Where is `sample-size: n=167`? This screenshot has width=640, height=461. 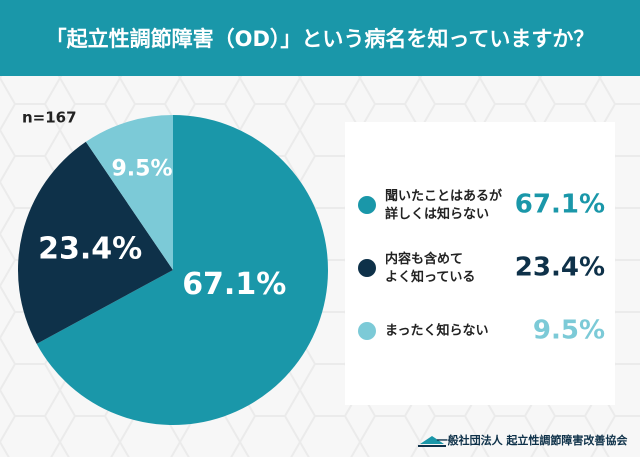
sample-size: n=167 is located at coordinates (49, 118).